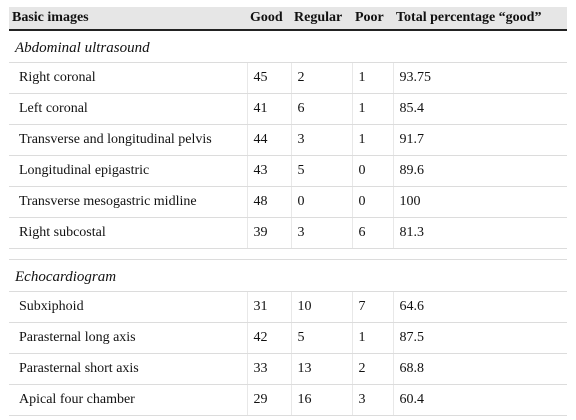 Image resolution: width=576 pixels, height=420 pixels. What do you see at coordinates (321, 19) in the screenshot?
I see `header-regular: Regular` at bounding box center [321, 19].